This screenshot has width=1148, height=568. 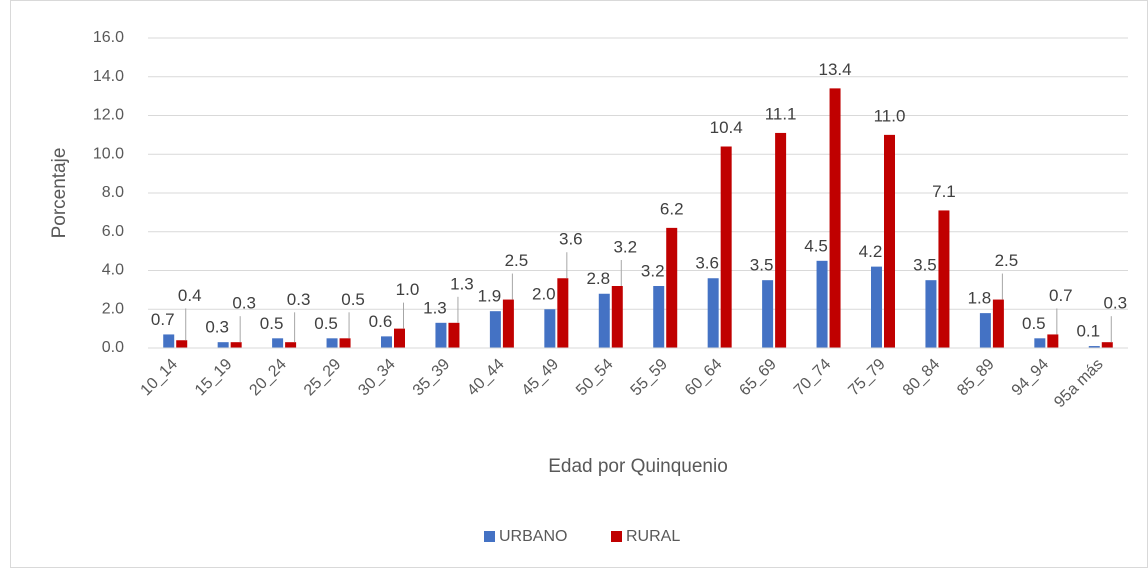 I want to click on y-tick-label: 6.0, so click(x=113, y=231).